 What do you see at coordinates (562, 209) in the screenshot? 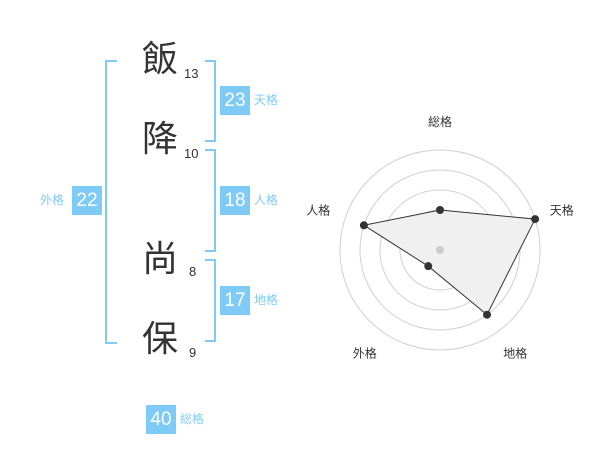
I see `radar-axis-label: 天格` at bounding box center [562, 209].